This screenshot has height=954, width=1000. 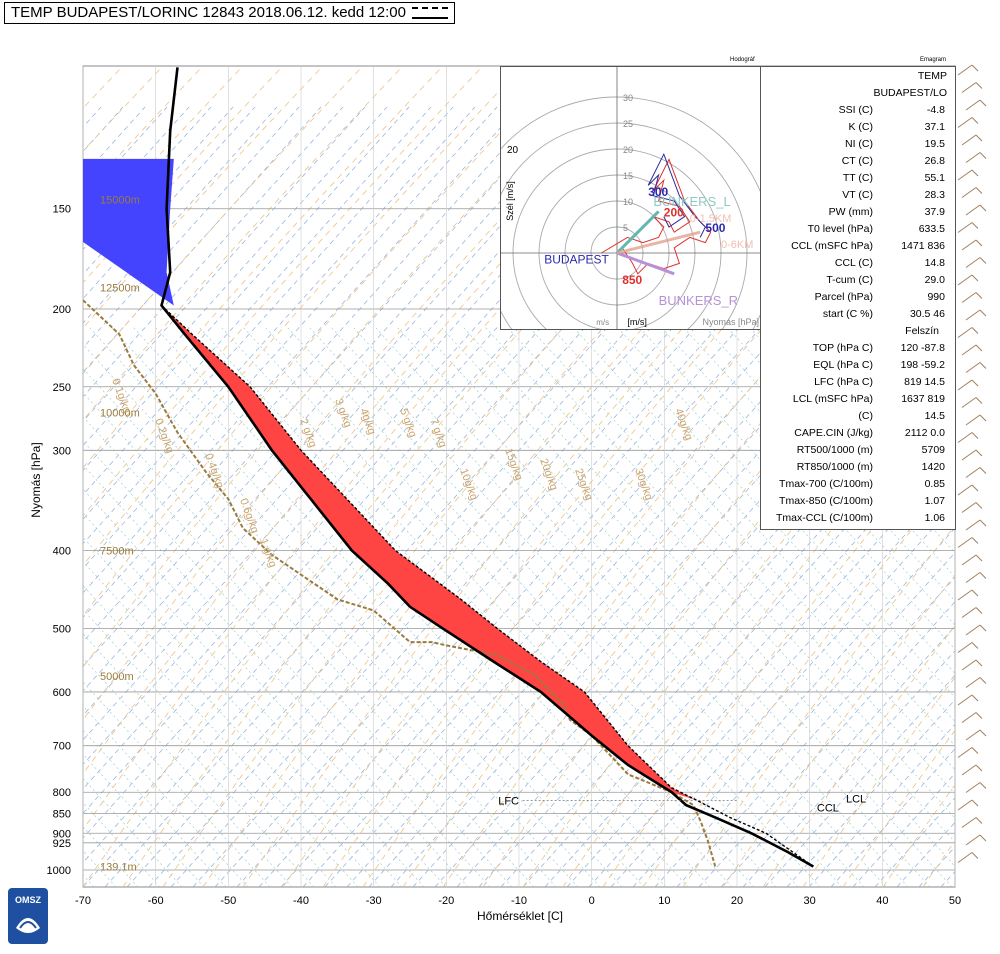 What do you see at coordinates (28, 900) in the screenshot?
I see `logo-text: OMSZ` at bounding box center [28, 900].